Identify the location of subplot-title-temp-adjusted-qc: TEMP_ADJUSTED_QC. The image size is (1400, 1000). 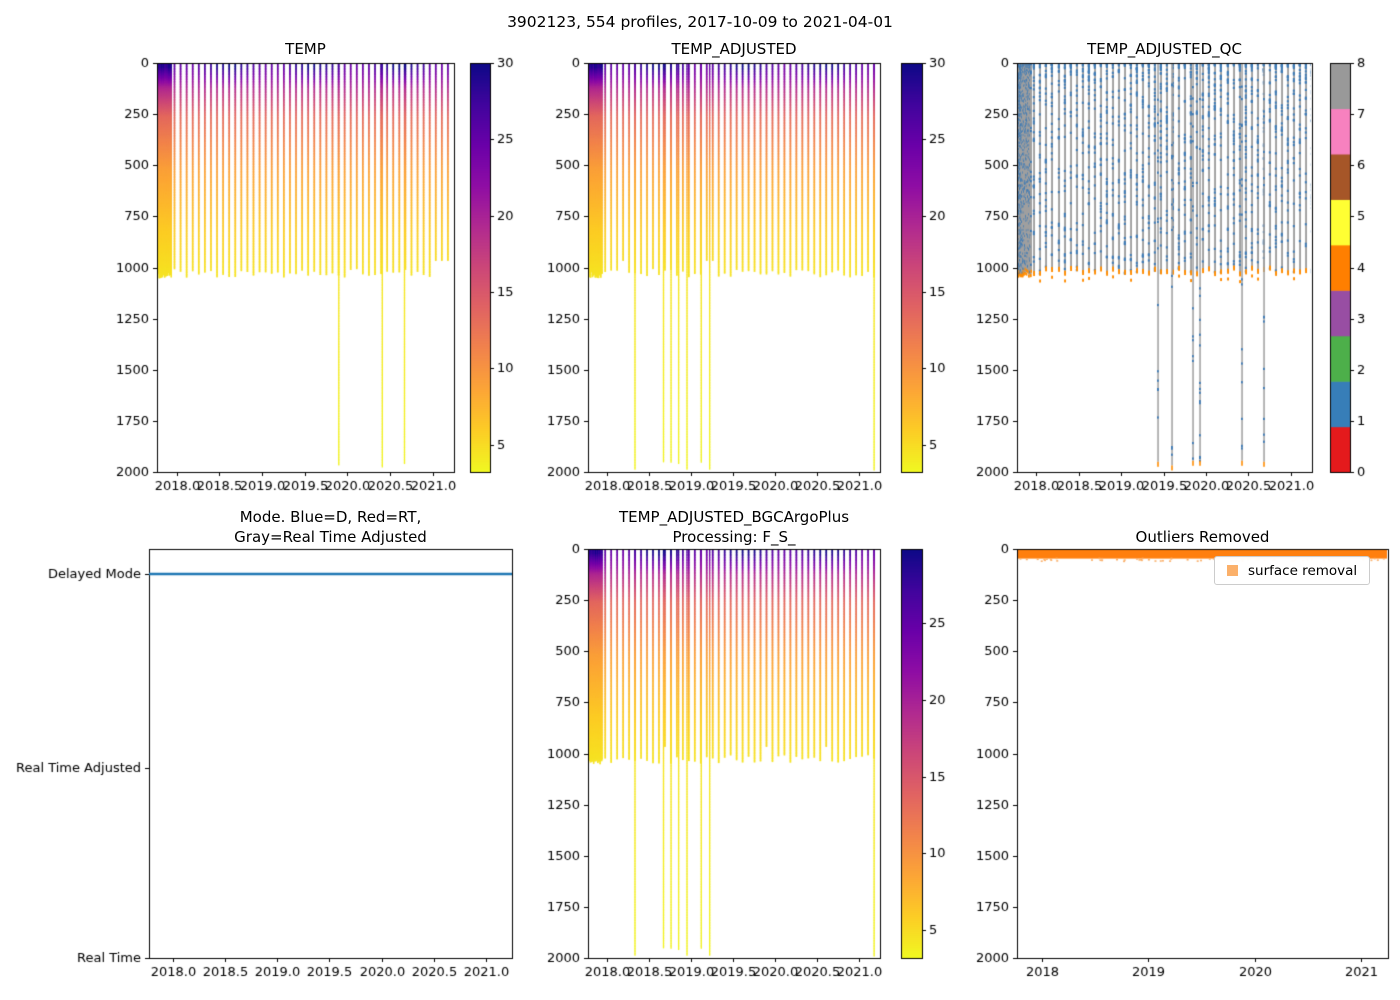
(1164, 49).